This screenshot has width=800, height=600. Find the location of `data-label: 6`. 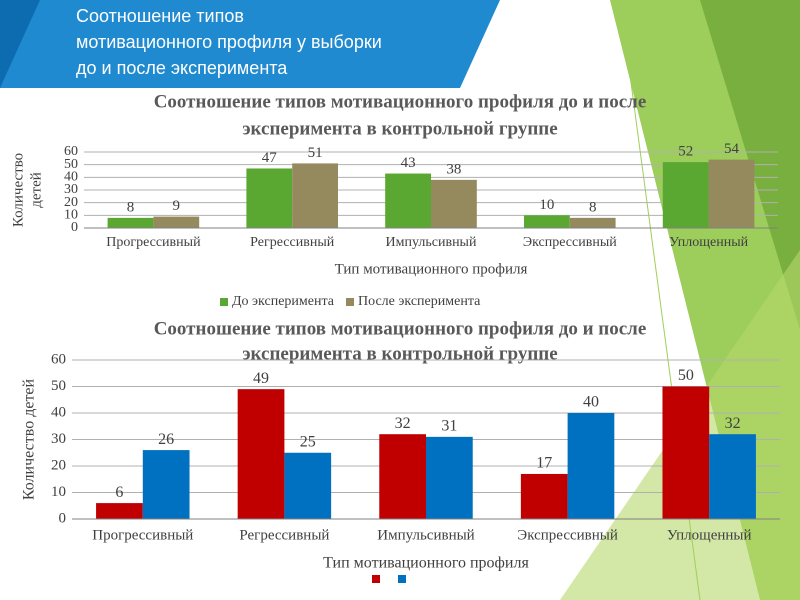

data-label: 6 is located at coordinates (119, 492).